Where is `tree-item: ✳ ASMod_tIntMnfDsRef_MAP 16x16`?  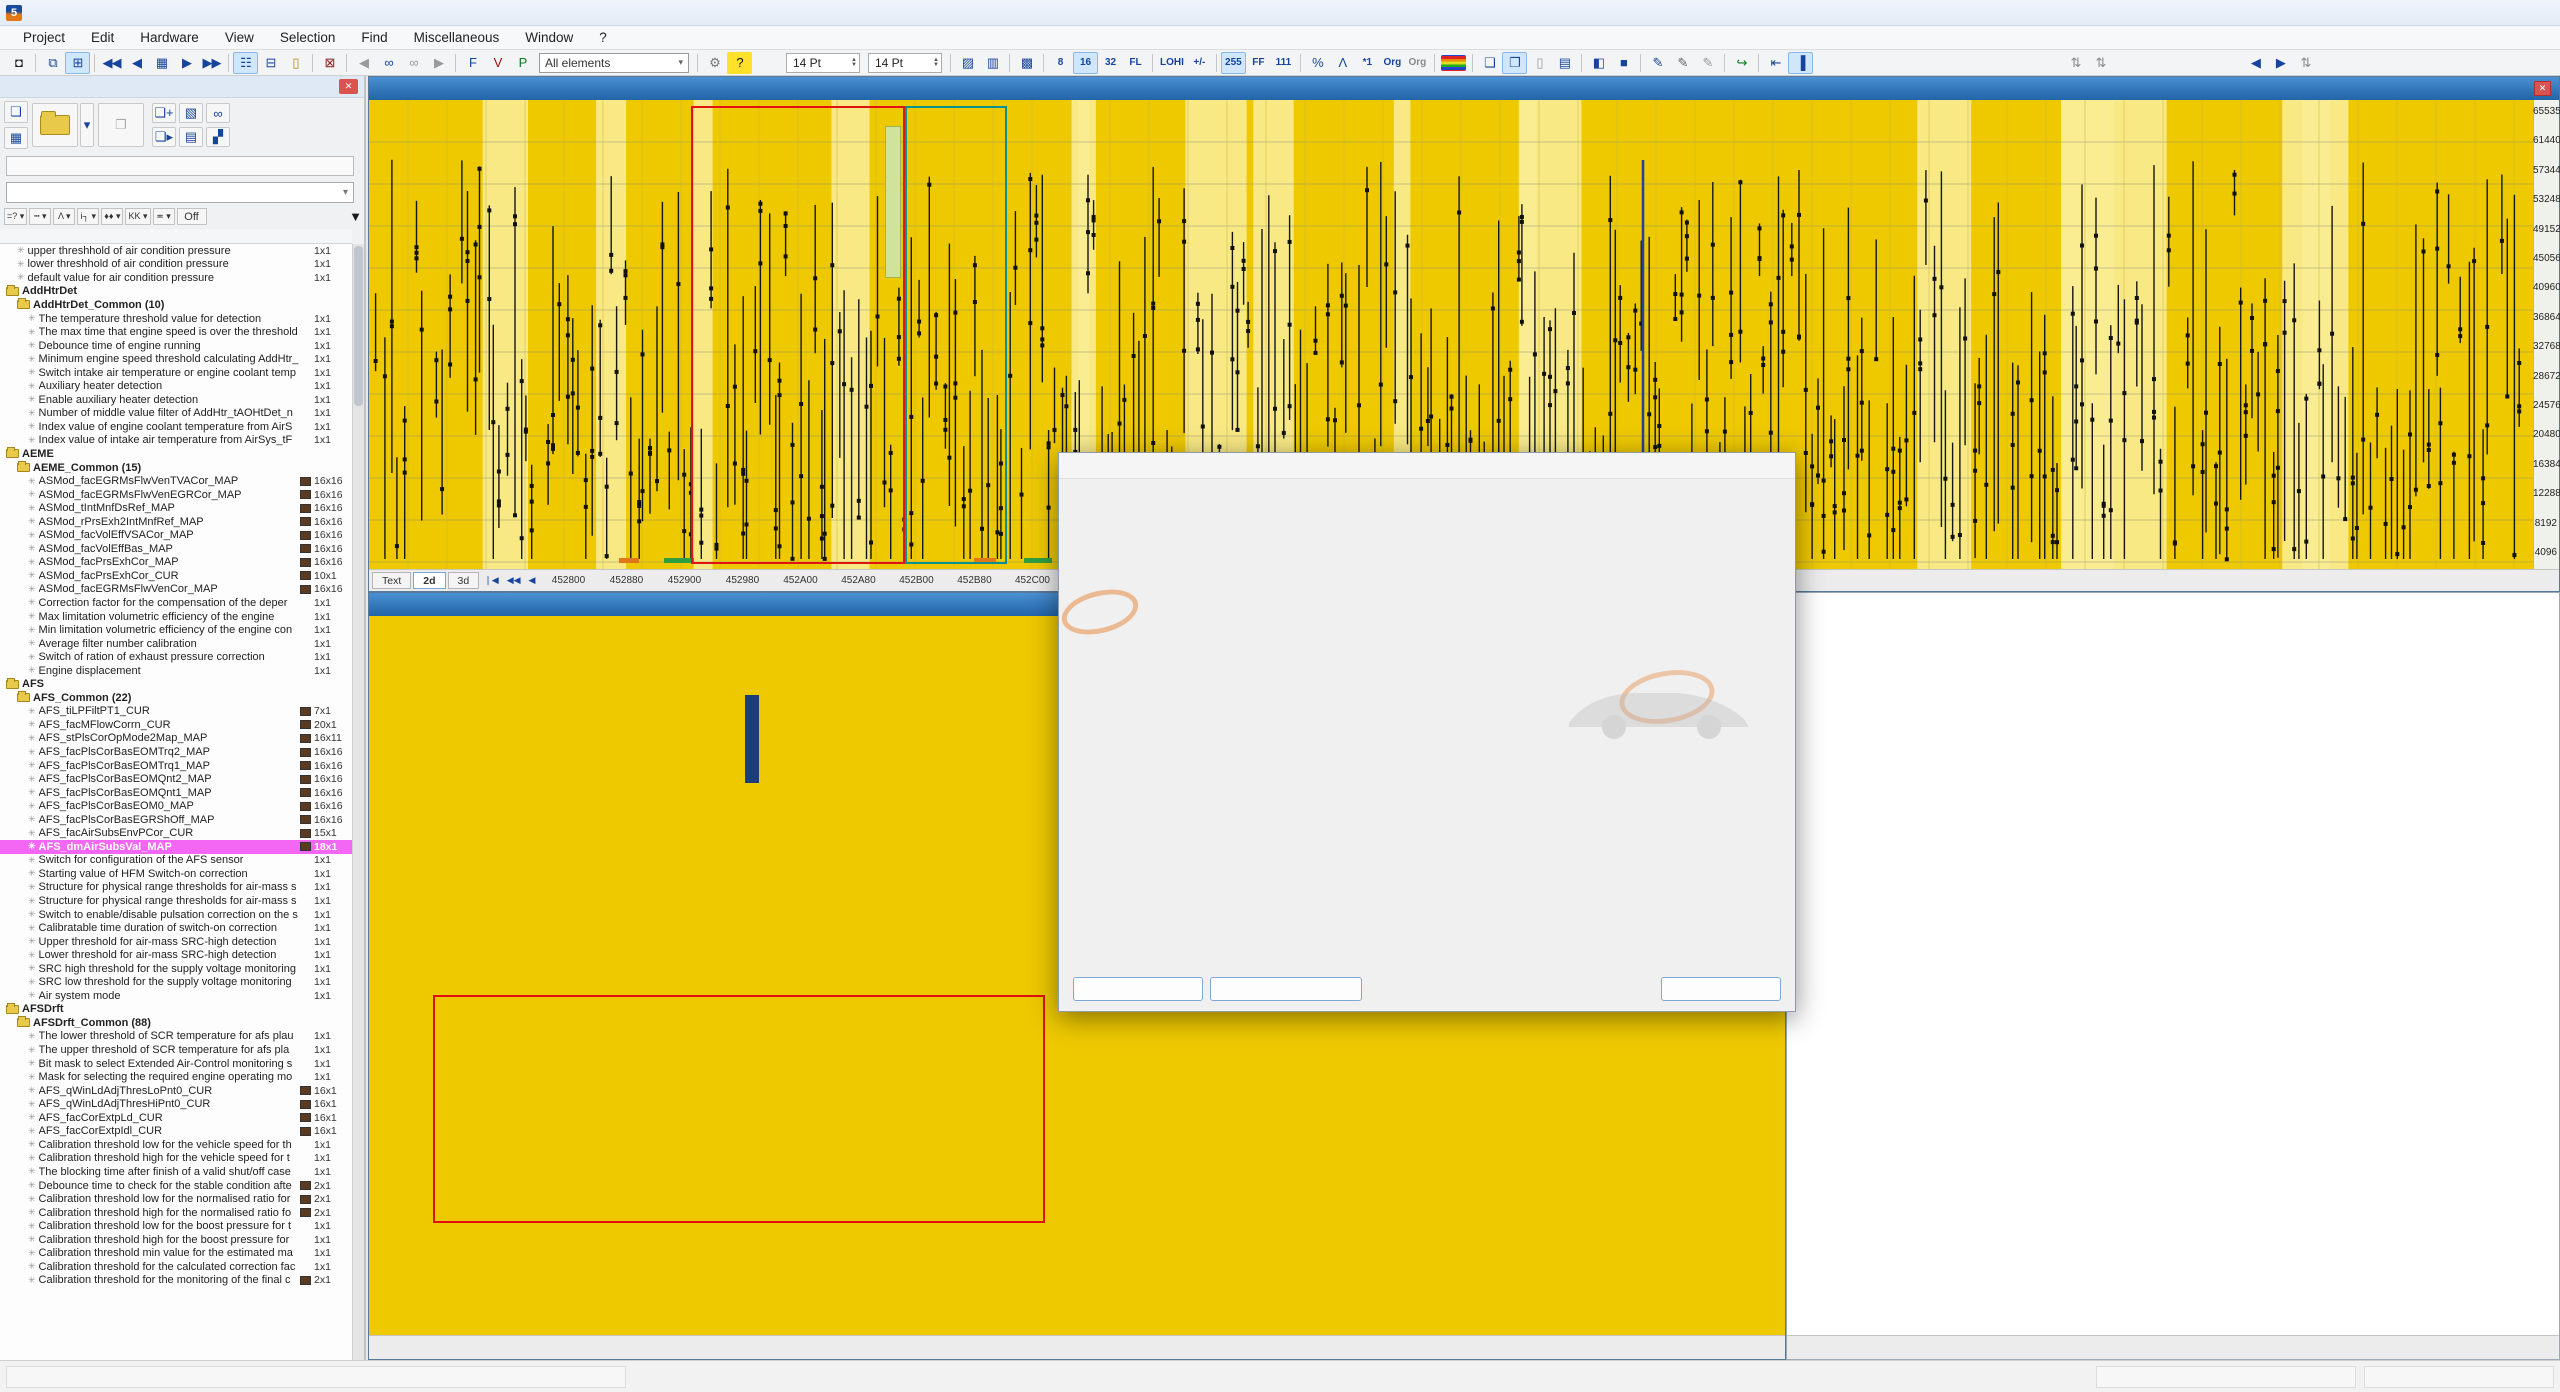 tree-item: ✳ ASMod_tIntMnfDsRef_MAP 16x16 is located at coordinates (176, 508).